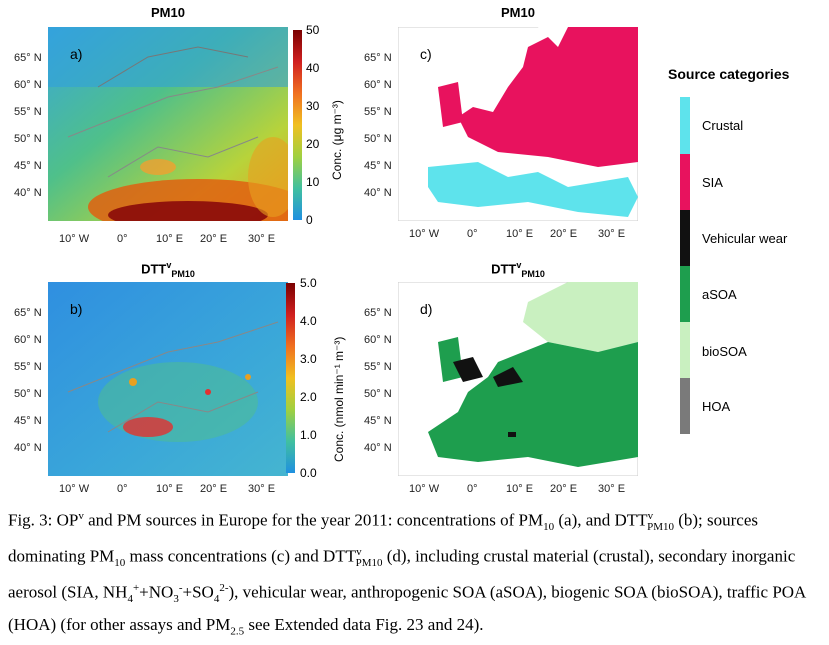  I want to click on lat-tick-60-c: 60° N, so click(378, 85).